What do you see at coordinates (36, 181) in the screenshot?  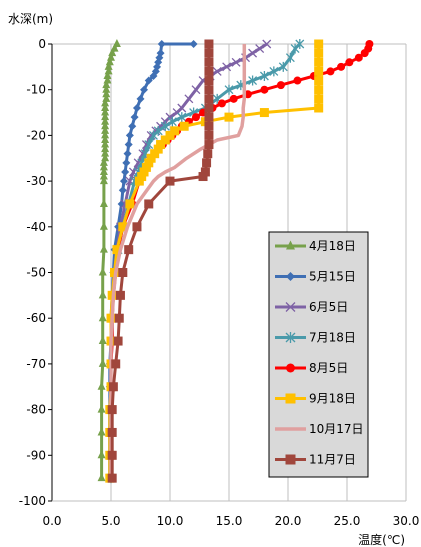 I see `y-tick-label: -30` at bounding box center [36, 181].